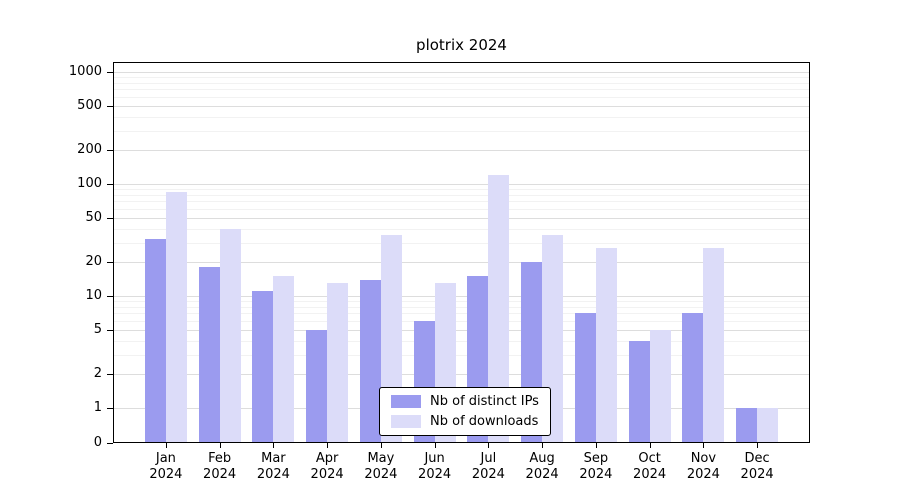 The width and height of the screenshot is (900, 500). What do you see at coordinates (461, 45) in the screenshot?
I see `chart-title: plotrix 2024` at bounding box center [461, 45].